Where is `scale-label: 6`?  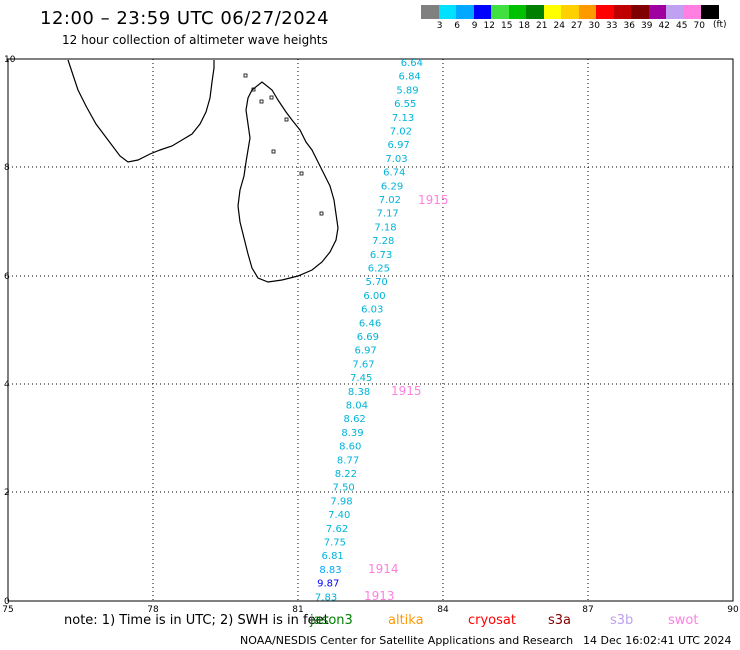 scale-label: 6 is located at coordinates (457, 26).